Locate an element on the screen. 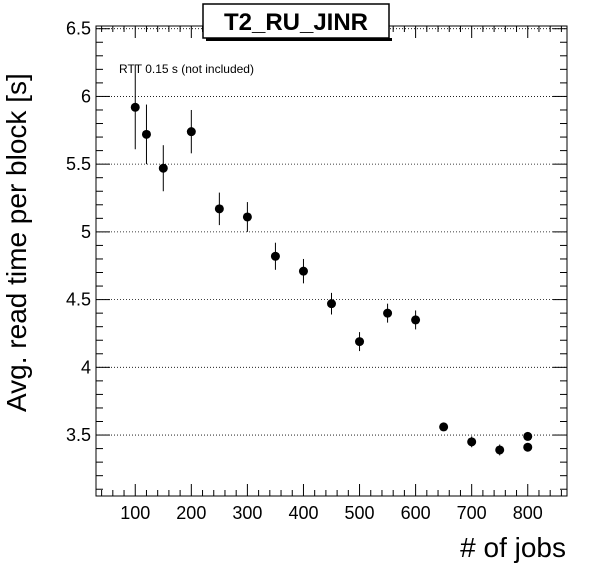 The width and height of the screenshot is (596, 572). x-tick-label: 300 is located at coordinates (247, 513).